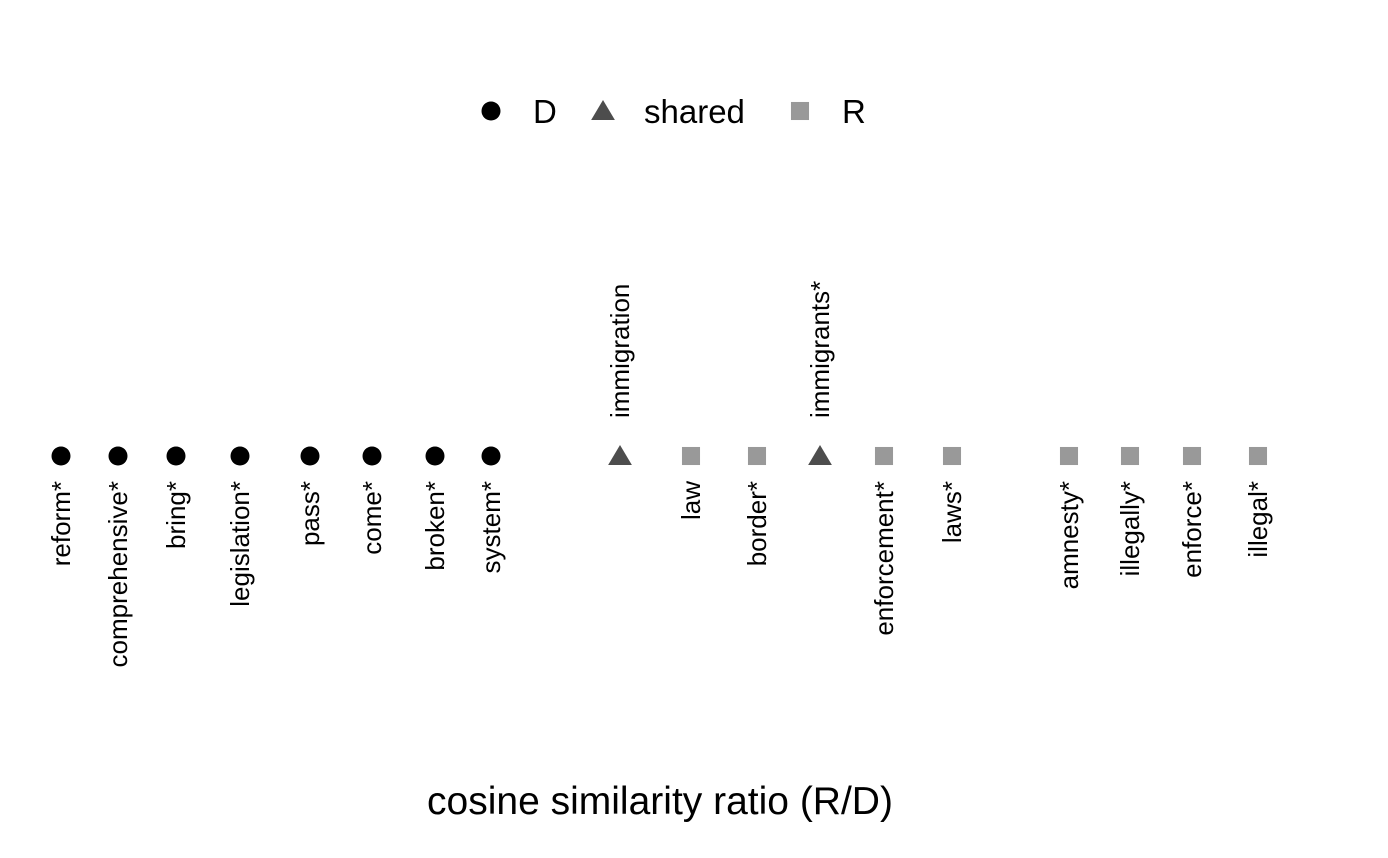 The width and height of the screenshot is (1388, 858). I want to click on x-axis-title: cosine similarity ratio (R/D), so click(660, 801).